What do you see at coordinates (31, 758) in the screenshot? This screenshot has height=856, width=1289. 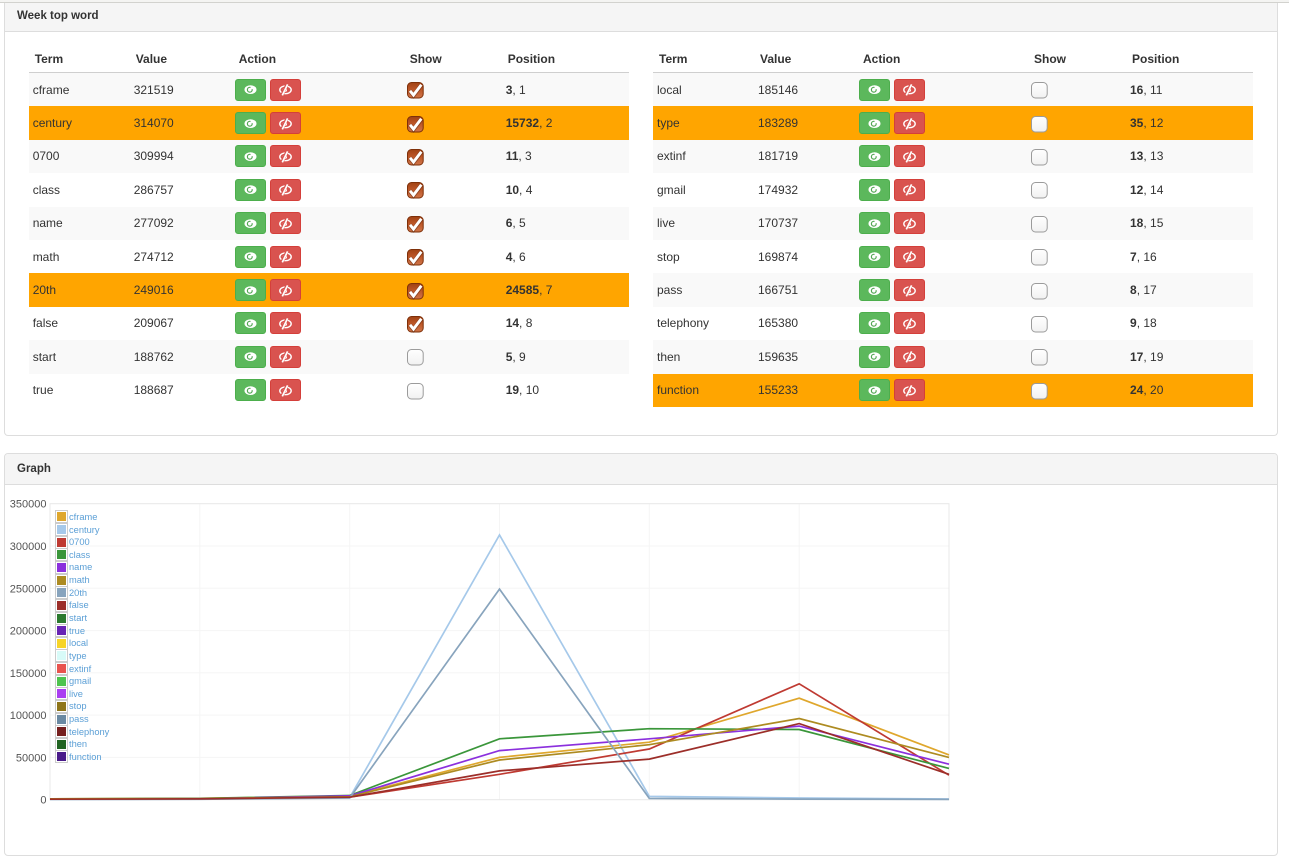 I see `svg-text: 50000` at bounding box center [31, 758].